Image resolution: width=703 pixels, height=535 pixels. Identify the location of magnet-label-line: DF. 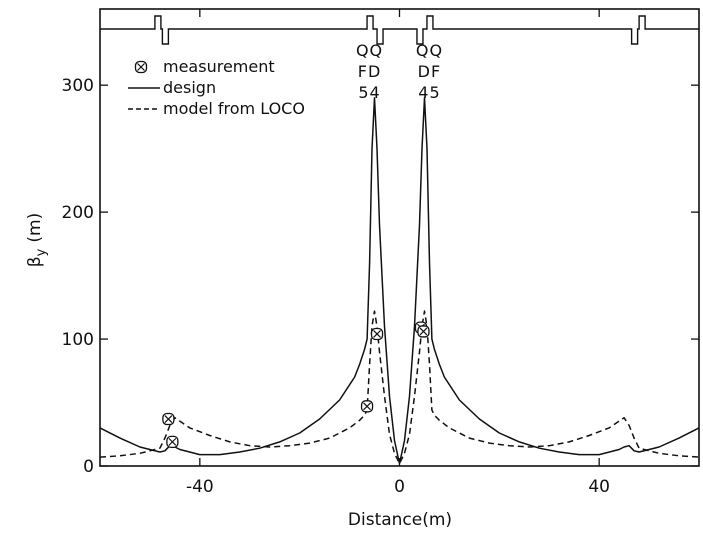
(430, 71).